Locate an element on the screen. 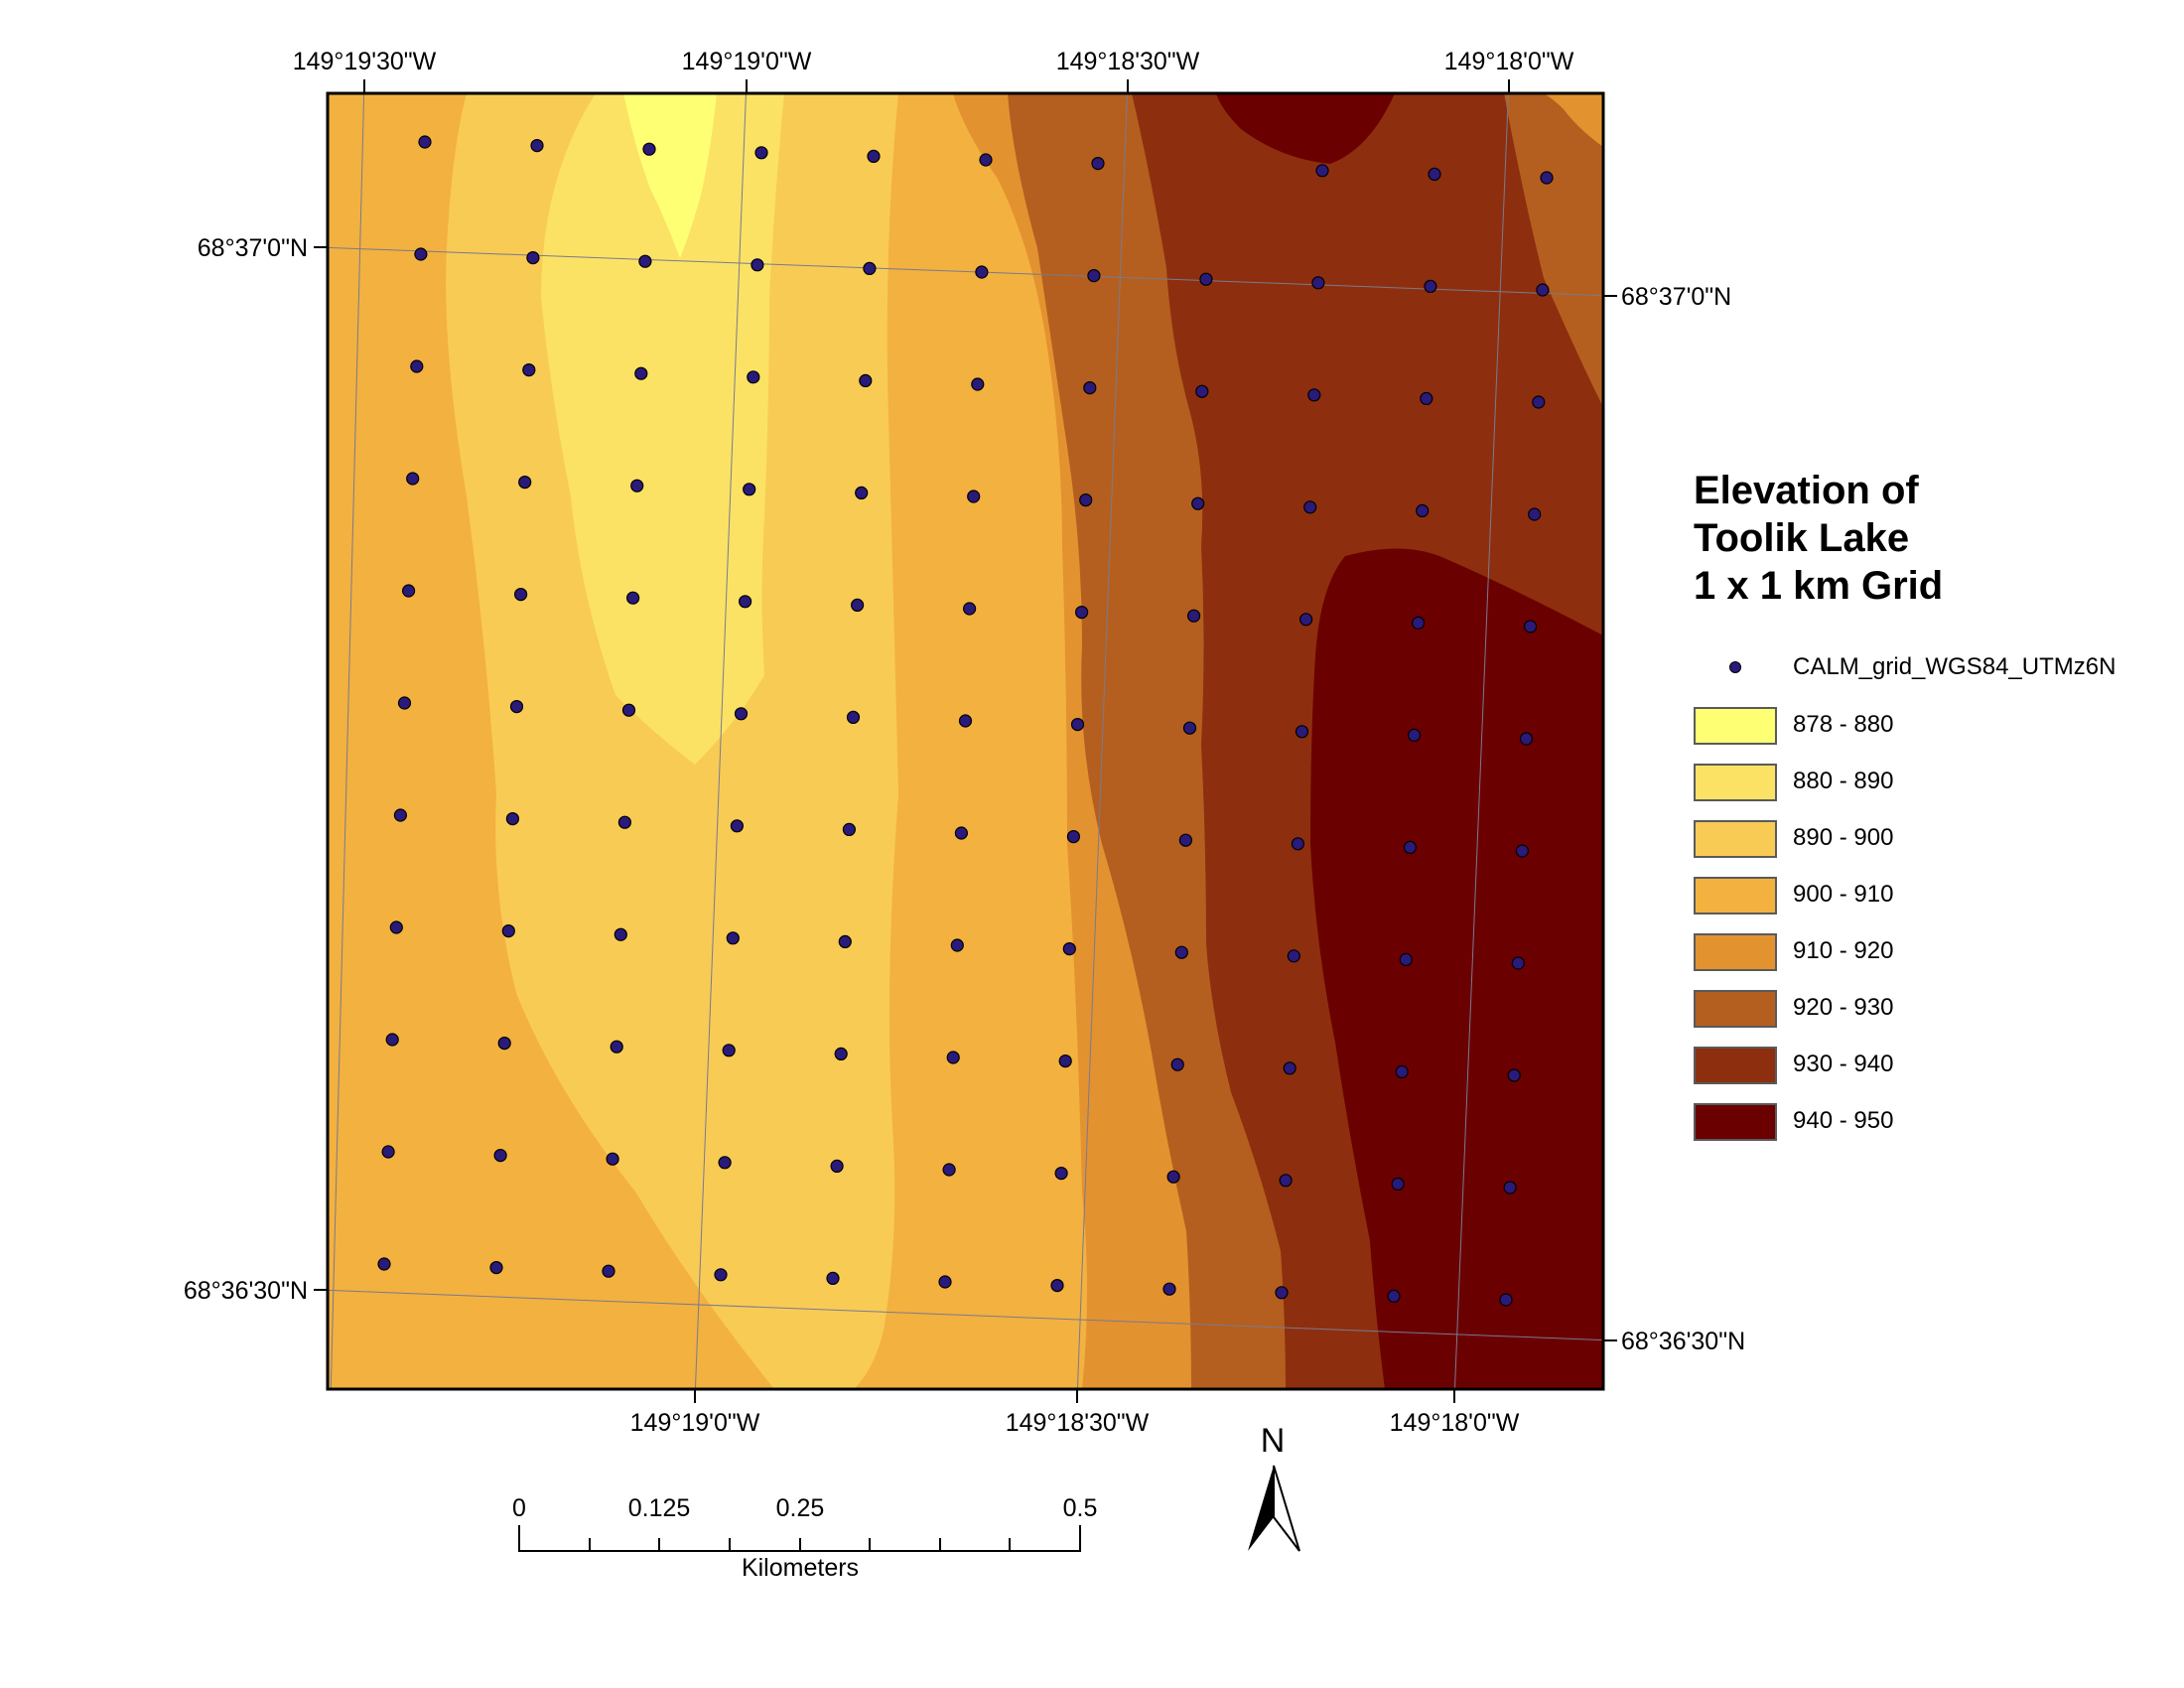 This screenshot has height=1688, width=2184. legend-class-row: 910 - 920 is located at coordinates (1818, 955).